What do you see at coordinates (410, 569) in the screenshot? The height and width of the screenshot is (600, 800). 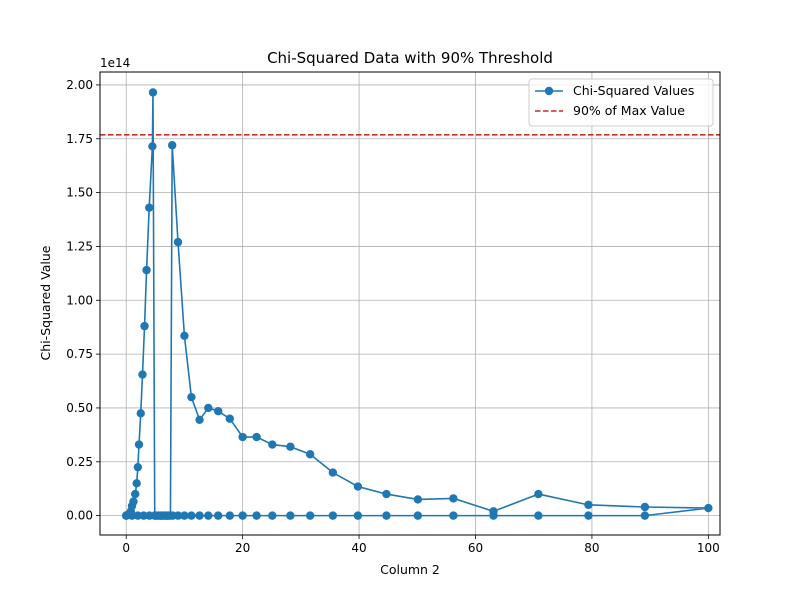 I see `x-axis-label: Column 2` at bounding box center [410, 569].